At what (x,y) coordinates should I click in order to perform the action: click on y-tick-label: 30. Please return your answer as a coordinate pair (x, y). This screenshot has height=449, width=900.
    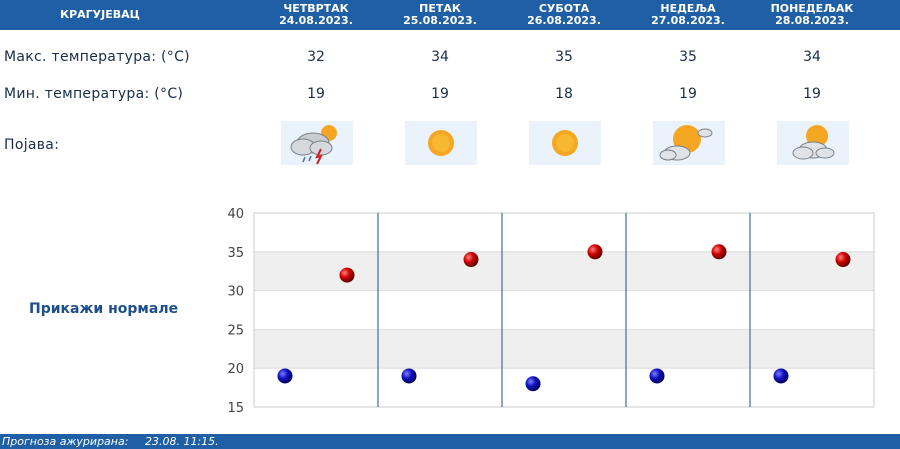
    Looking at the image, I should click on (235, 292).